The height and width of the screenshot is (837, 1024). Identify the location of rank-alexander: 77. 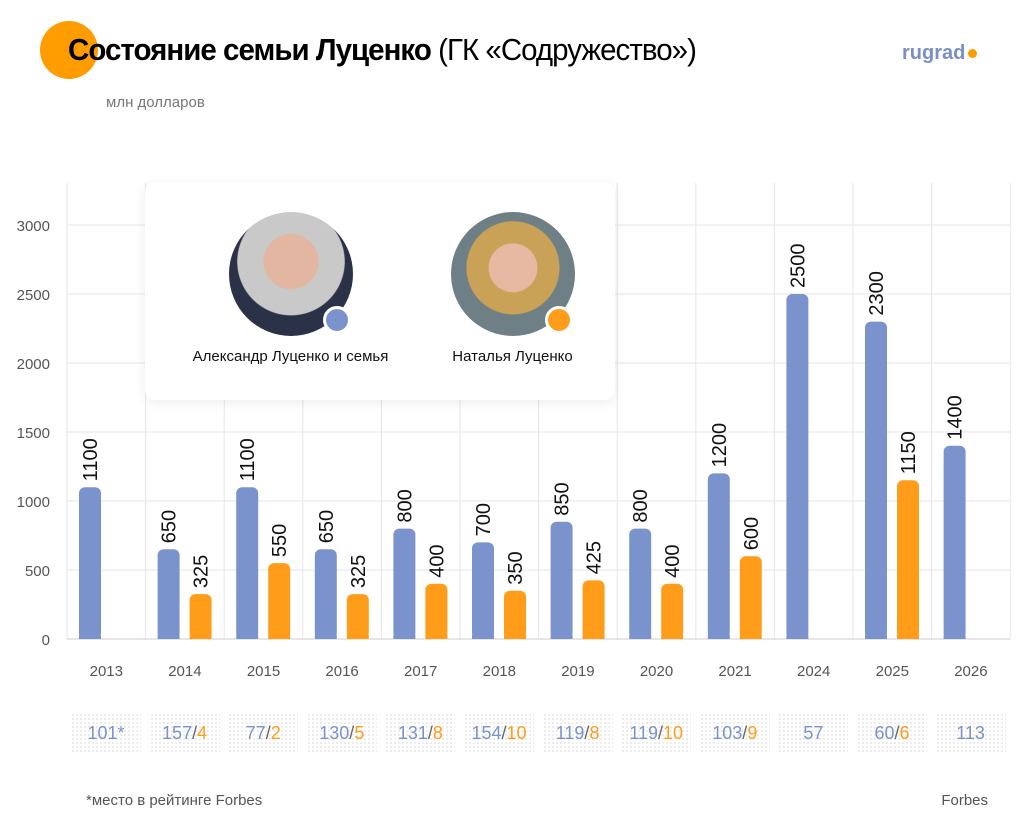
(255, 733).